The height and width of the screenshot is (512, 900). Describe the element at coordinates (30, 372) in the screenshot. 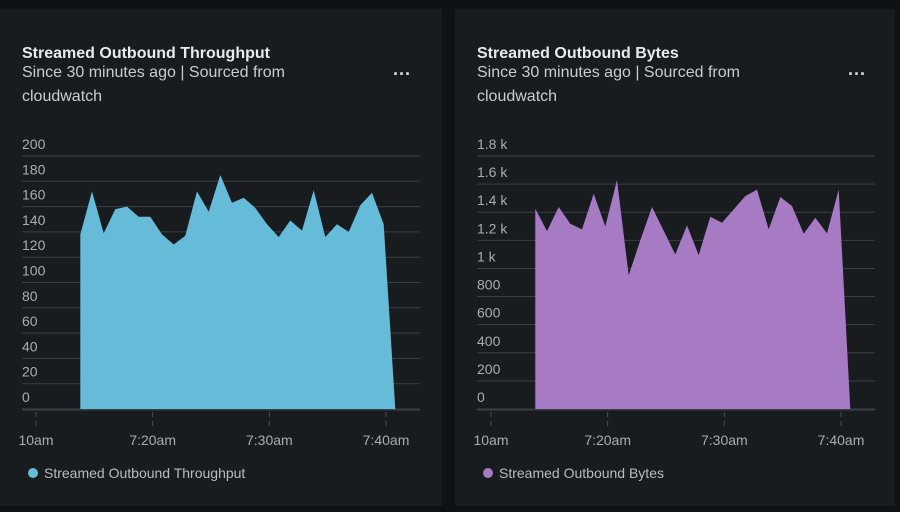

I see `y-tick-label: 20` at that location.